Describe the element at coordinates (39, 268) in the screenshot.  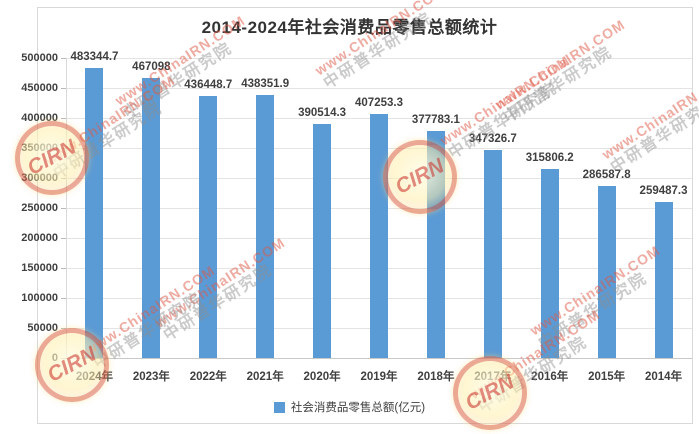
I see `y-axis-tick-label: 150000` at that location.